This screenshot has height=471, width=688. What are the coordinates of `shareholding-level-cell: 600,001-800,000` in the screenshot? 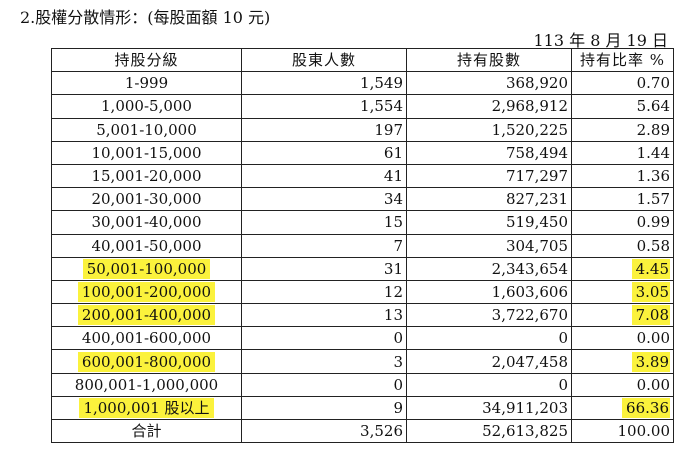 It's located at (146, 361).